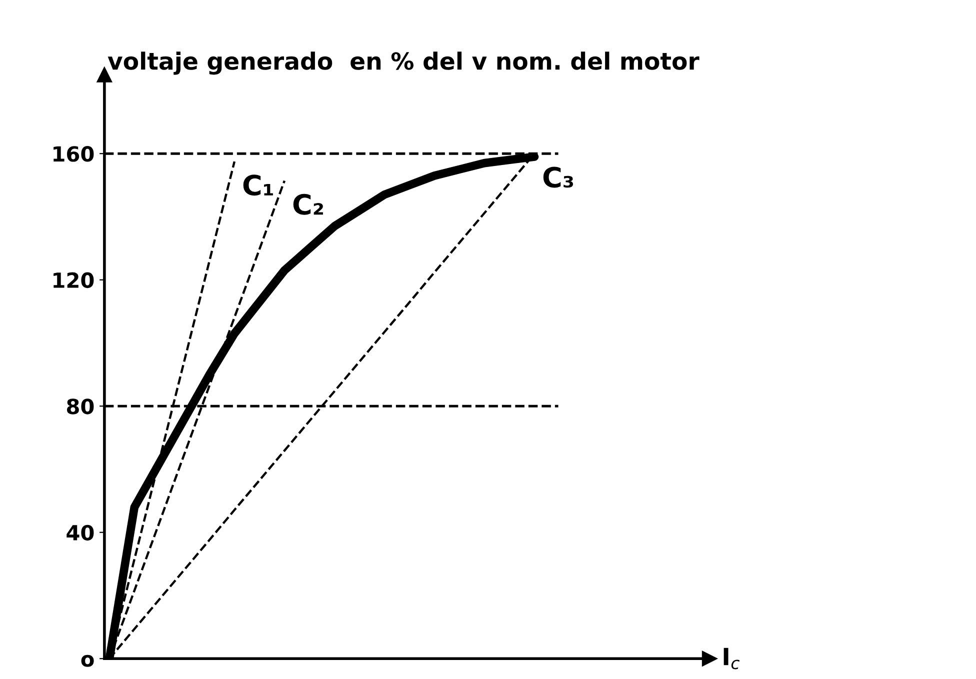 The image size is (976, 679). I want to click on y-axis-title: voltaje generado en % del v nom. del motor, so click(404, 63).